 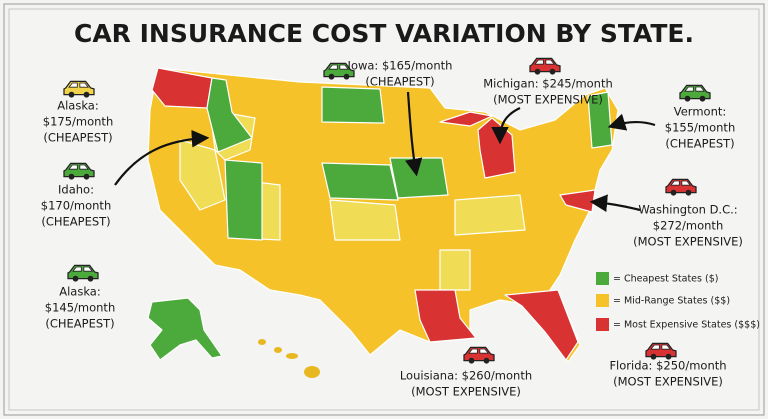 What do you see at coordinates (577, 201) in the screenshot?
I see `dc-maryland` at bounding box center [577, 201].